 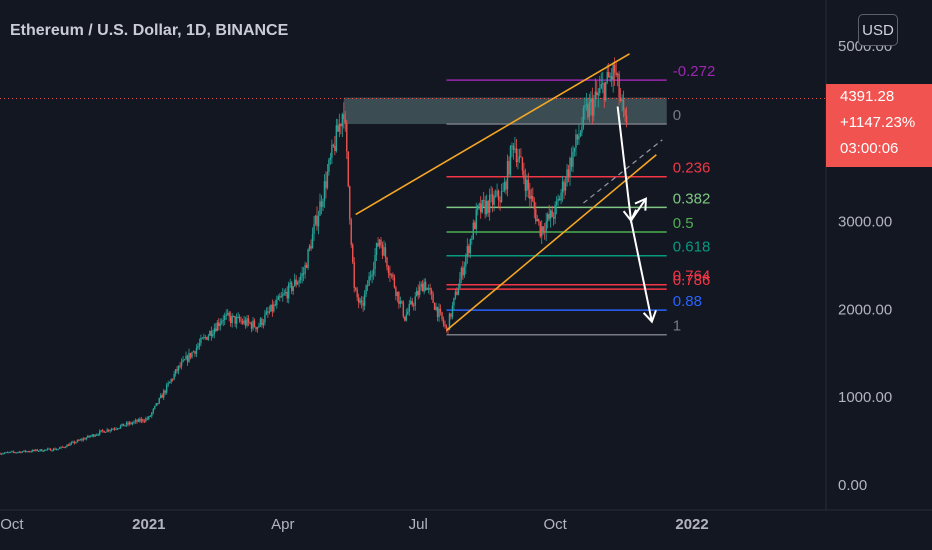 What do you see at coordinates (418, 524) in the screenshot?
I see `time-tick-label: Jul` at bounding box center [418, 524].